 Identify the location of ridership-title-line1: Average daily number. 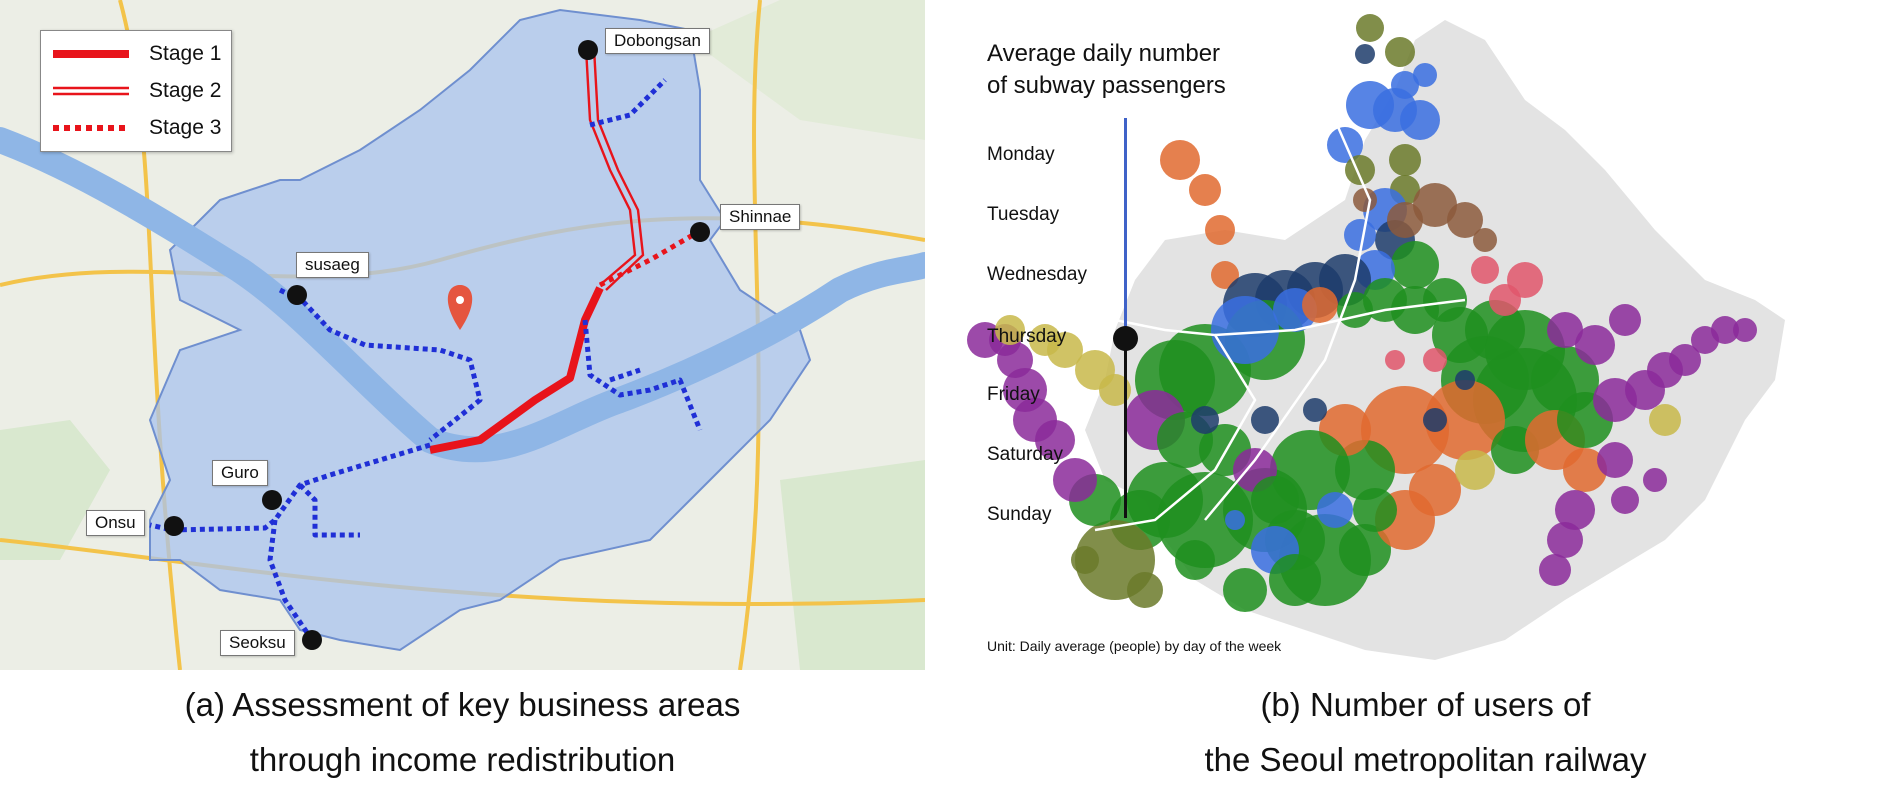
(1104, 53).